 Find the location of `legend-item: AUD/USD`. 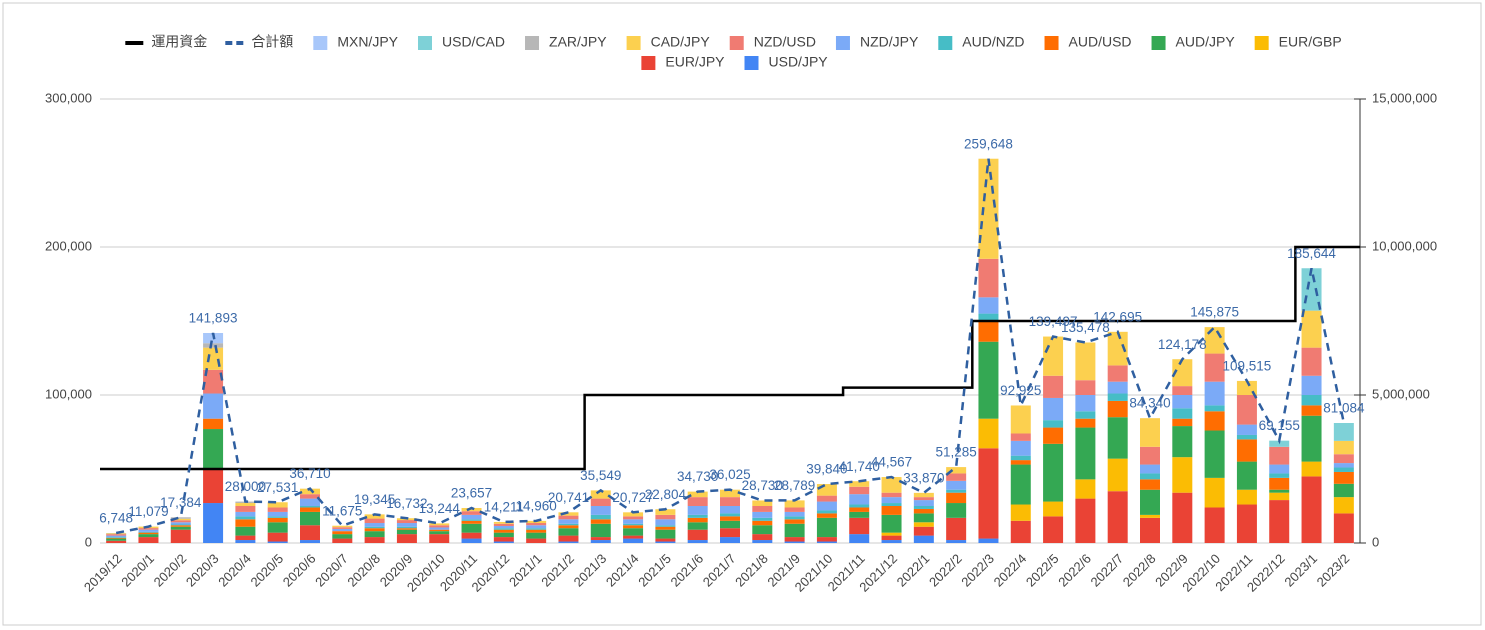

legend-item: AUD/USD is located at coordinates (1088, 42).